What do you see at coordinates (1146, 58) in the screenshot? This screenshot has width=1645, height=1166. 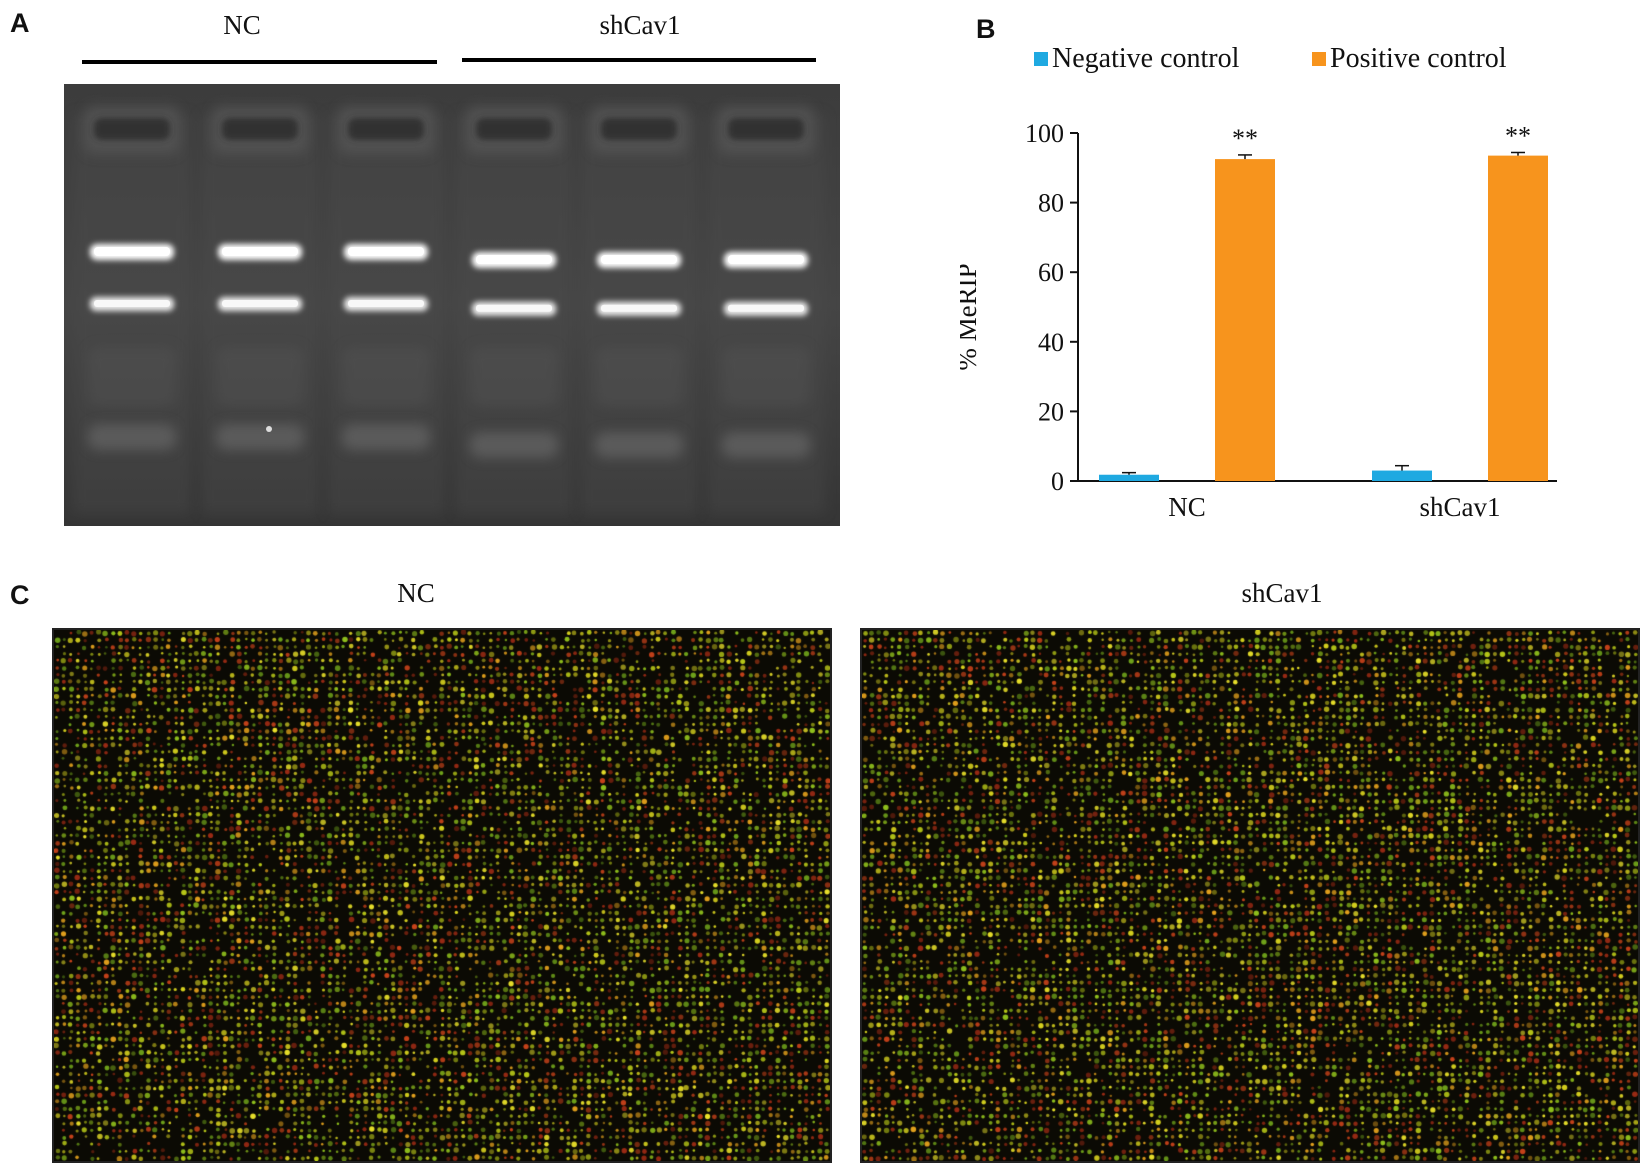 I see `legend-label: Negative control` at bounding box center [1146, 58].